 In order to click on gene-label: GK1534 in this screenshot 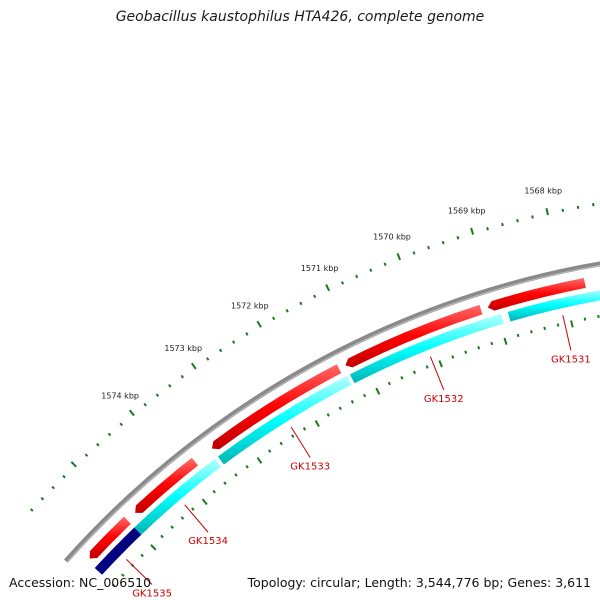, I will do `click(208, 541)`.